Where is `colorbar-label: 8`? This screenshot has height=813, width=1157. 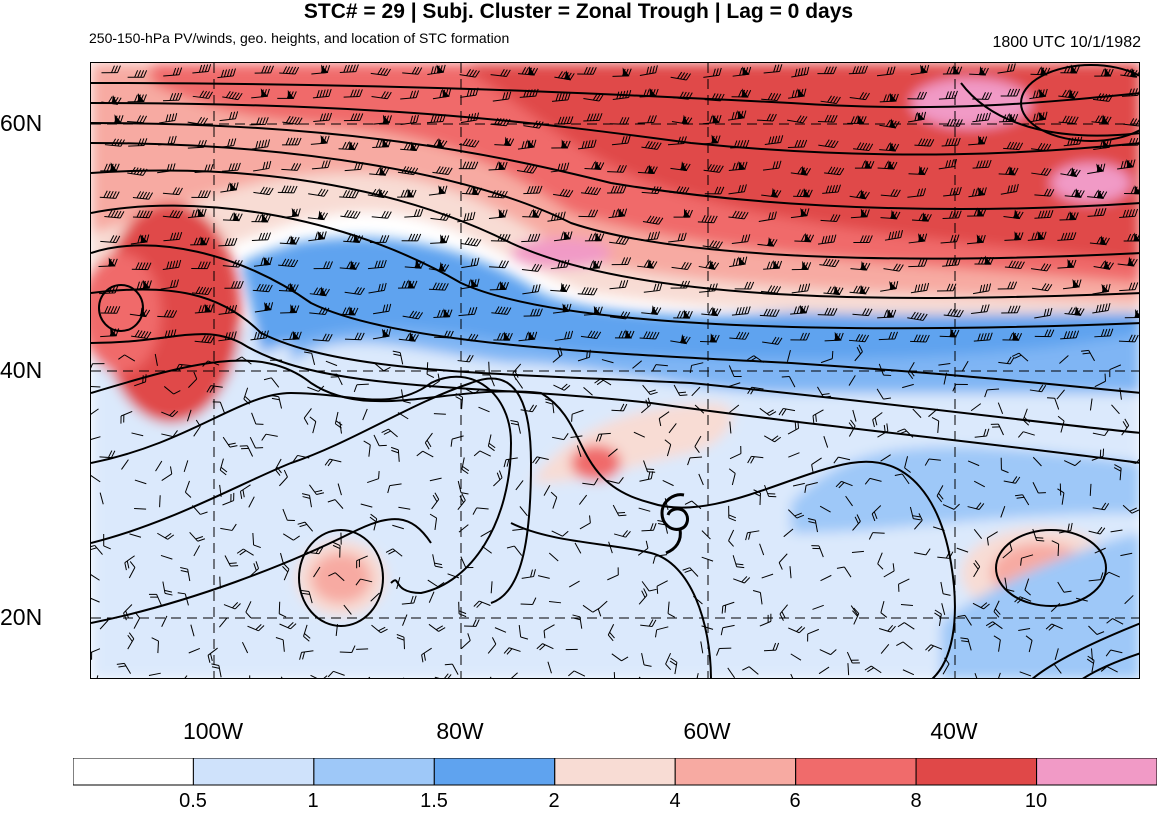
colorbar-label: 8 is located at coordinates (916, 801).